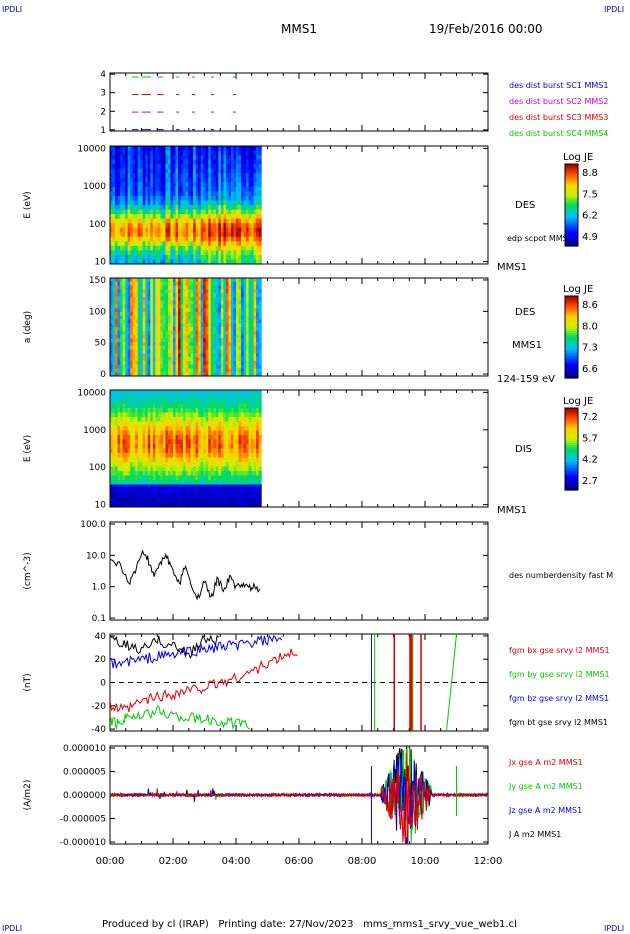 This screenshot has width=630, height=934. Describe the element at coordinates (103, 131) in the screenshot. I see `y-tick-label: 1` at that location.